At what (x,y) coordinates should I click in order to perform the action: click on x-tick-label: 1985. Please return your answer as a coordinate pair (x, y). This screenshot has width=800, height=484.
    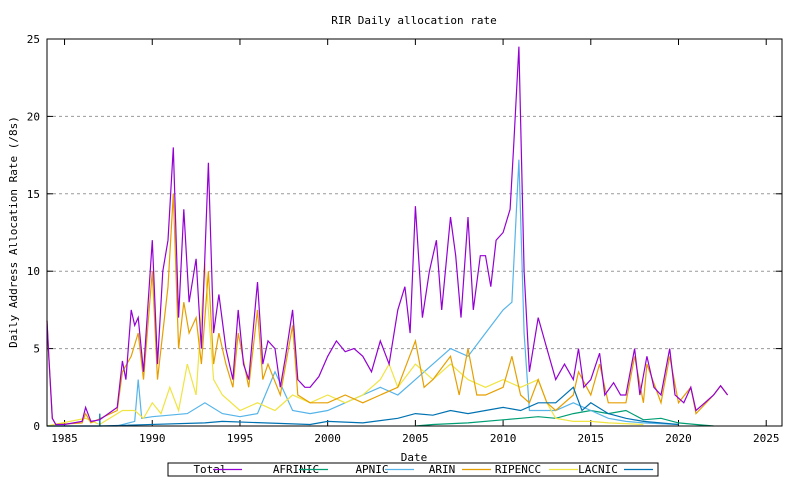
    Looking at the image, I should click on (64, 438).